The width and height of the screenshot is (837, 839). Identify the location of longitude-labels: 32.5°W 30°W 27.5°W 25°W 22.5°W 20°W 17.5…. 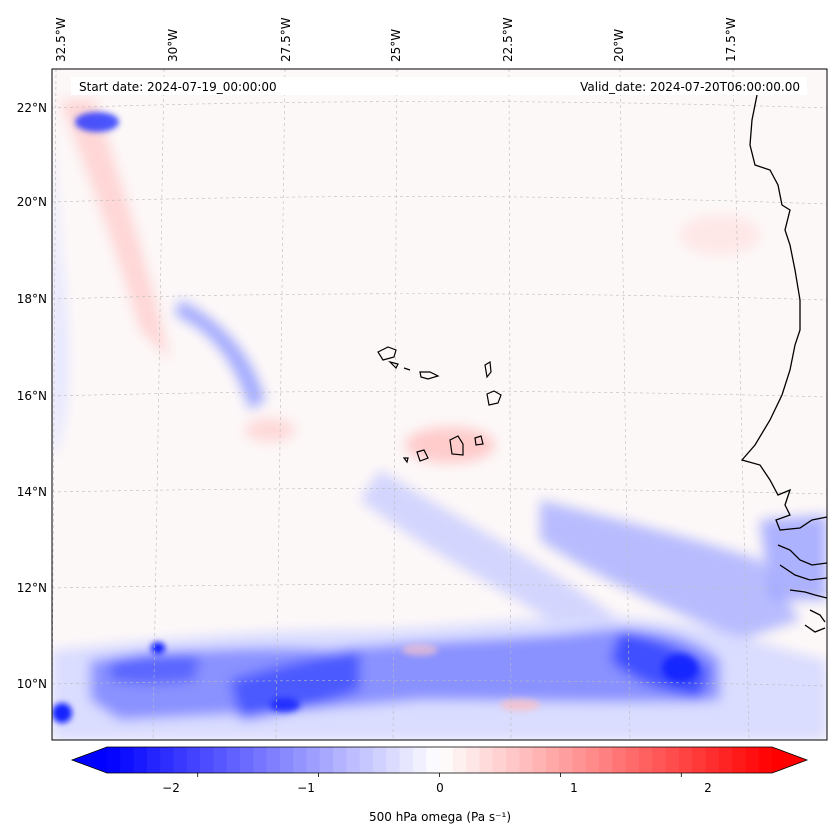
(396, 39).